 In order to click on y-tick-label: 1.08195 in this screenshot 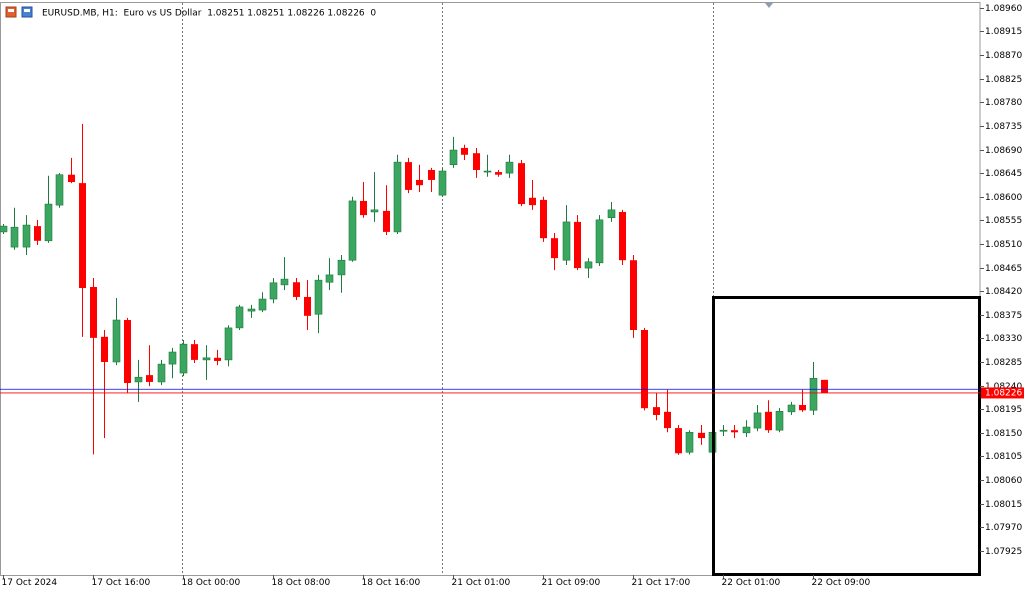, I will do `click(1003, 410)`.